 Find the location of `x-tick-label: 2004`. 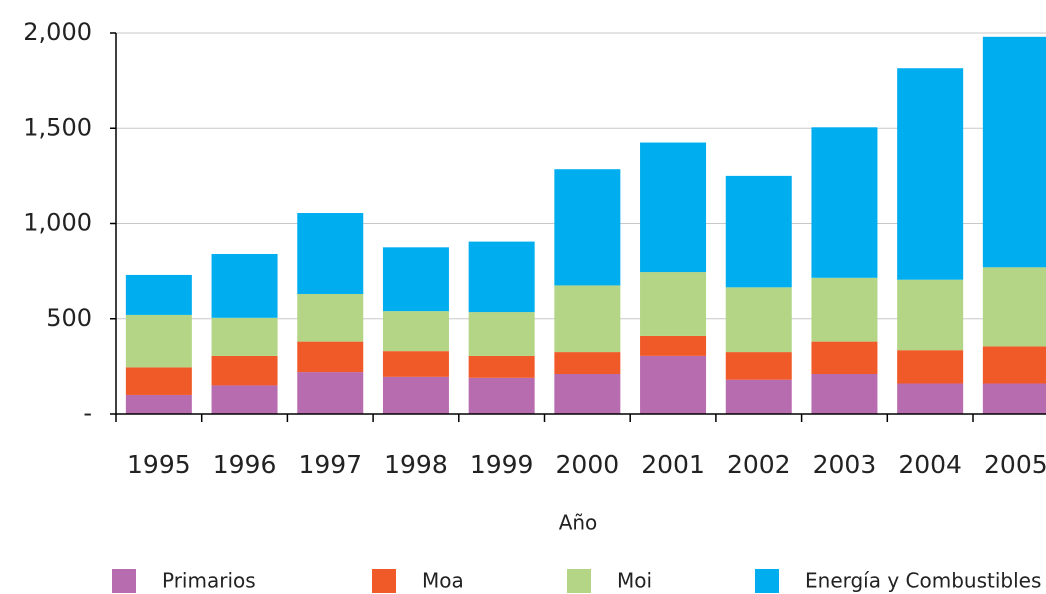

x-tick-label: 2004 is located at coordinates (930, 464).